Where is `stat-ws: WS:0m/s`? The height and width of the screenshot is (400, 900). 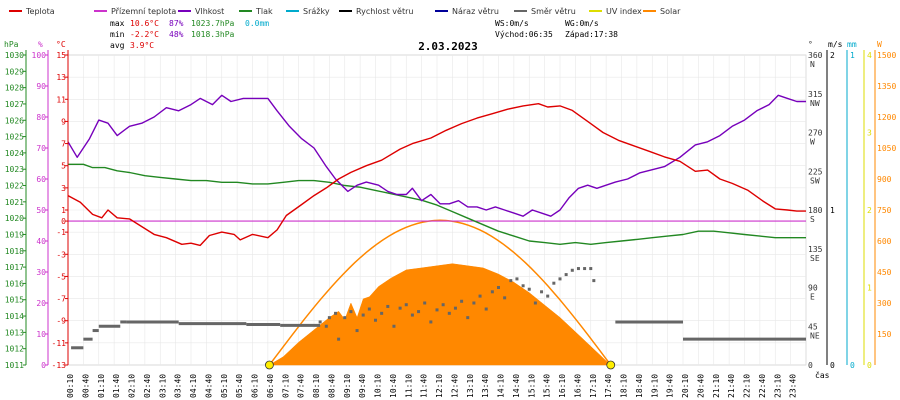
stat-ws: WS:0m/s is located at coordinates (512, 23).